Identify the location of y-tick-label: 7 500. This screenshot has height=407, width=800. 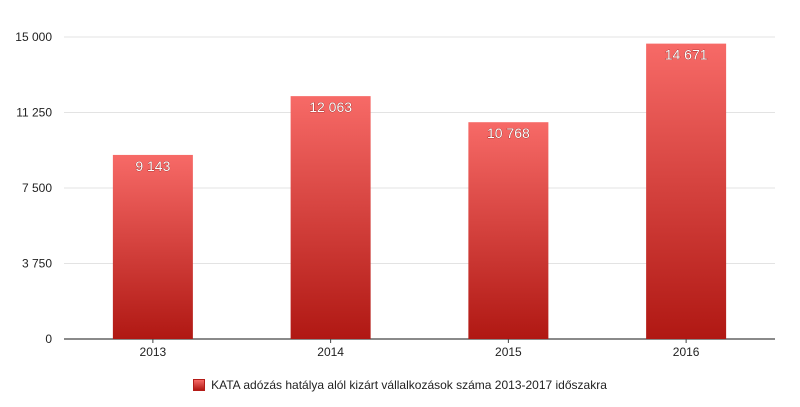
(37, 188).